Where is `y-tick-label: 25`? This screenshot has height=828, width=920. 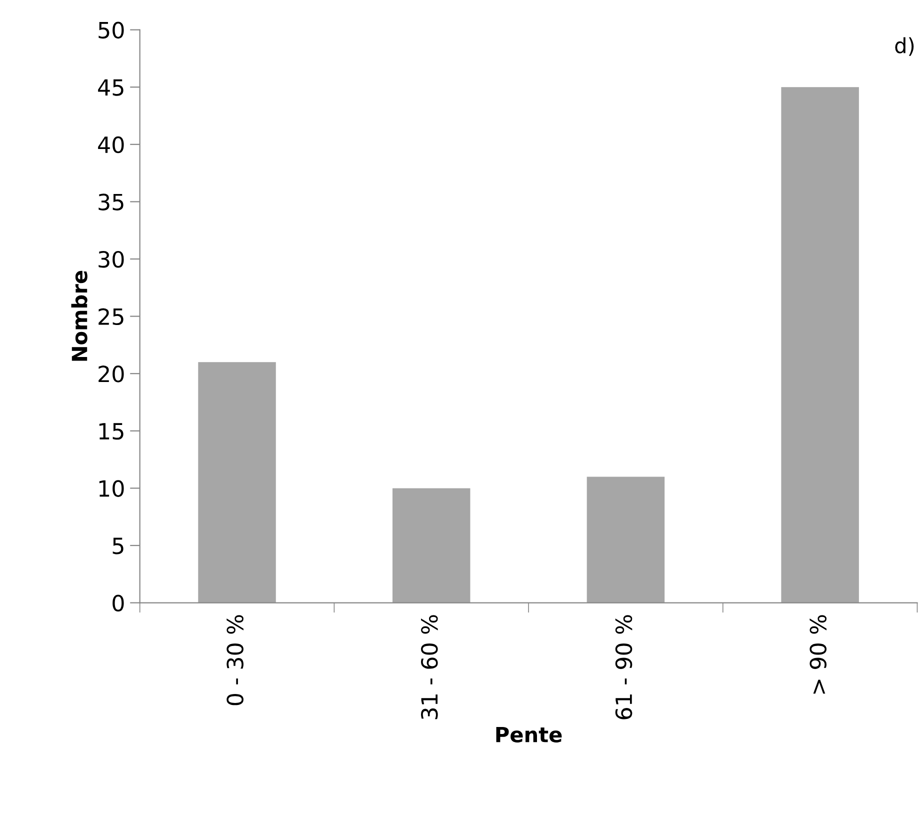
y-tick-label: 25 is located at coordinates (111, 317).